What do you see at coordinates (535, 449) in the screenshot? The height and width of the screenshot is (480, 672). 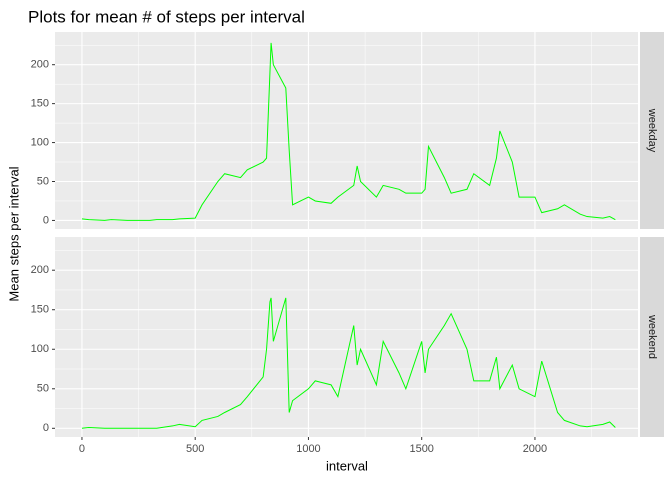 I see `x-tick-label: 2000` at bounding box center [535, 449].